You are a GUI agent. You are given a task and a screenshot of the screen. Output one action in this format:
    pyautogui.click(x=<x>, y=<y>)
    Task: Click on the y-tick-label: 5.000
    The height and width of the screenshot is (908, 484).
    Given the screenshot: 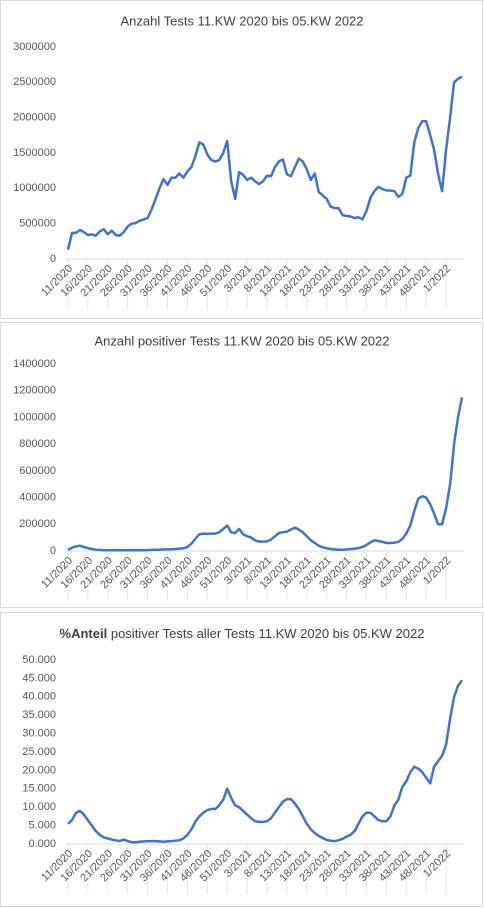 What is the action you would take?
    pyautogui.click(x=42, y=826)
    